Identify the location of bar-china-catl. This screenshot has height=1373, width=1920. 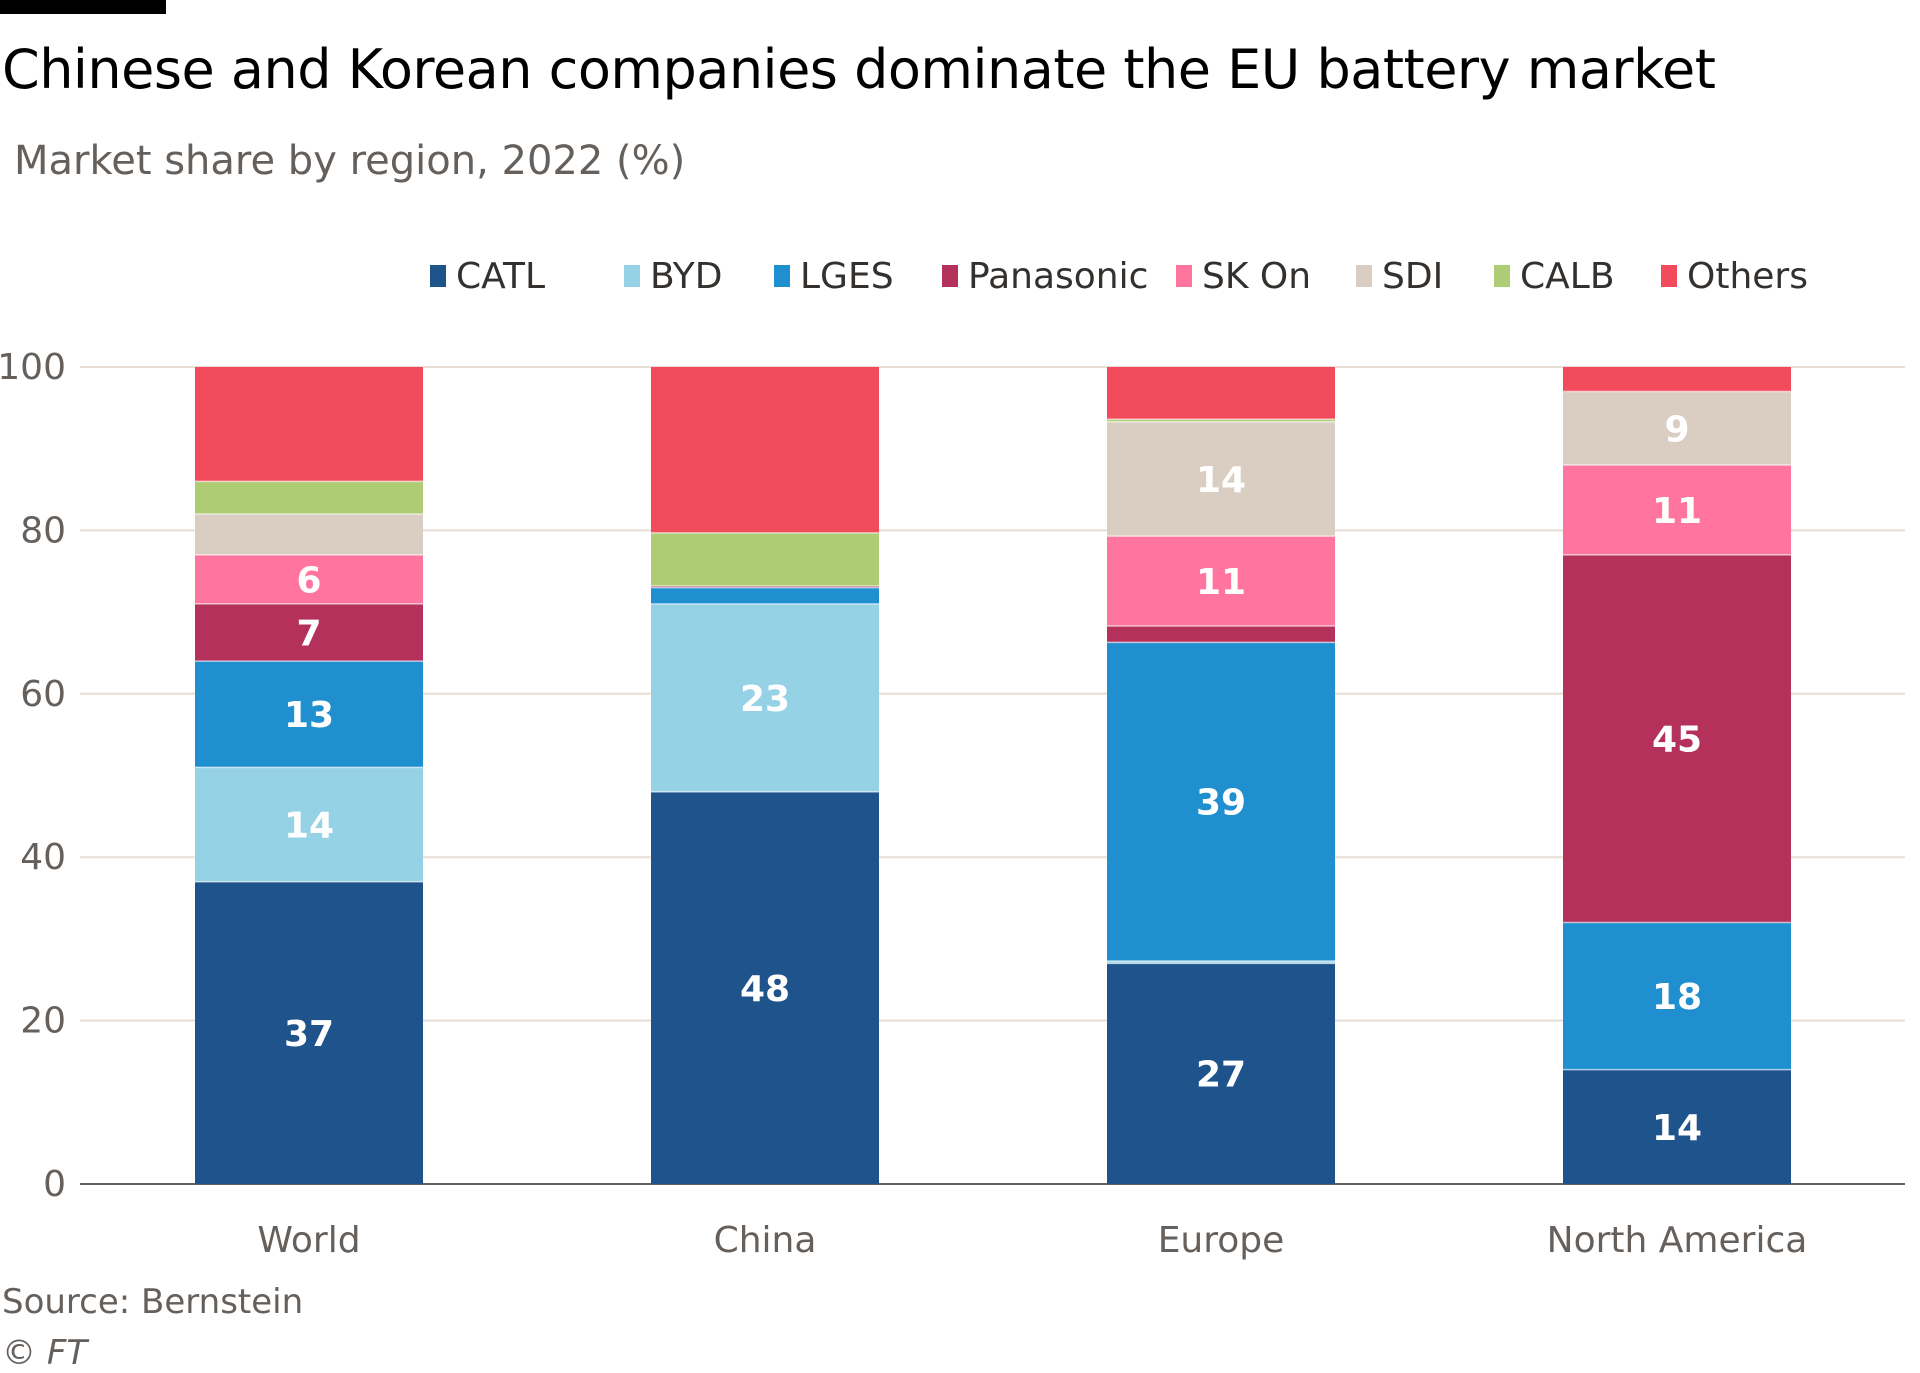
(765, 987).